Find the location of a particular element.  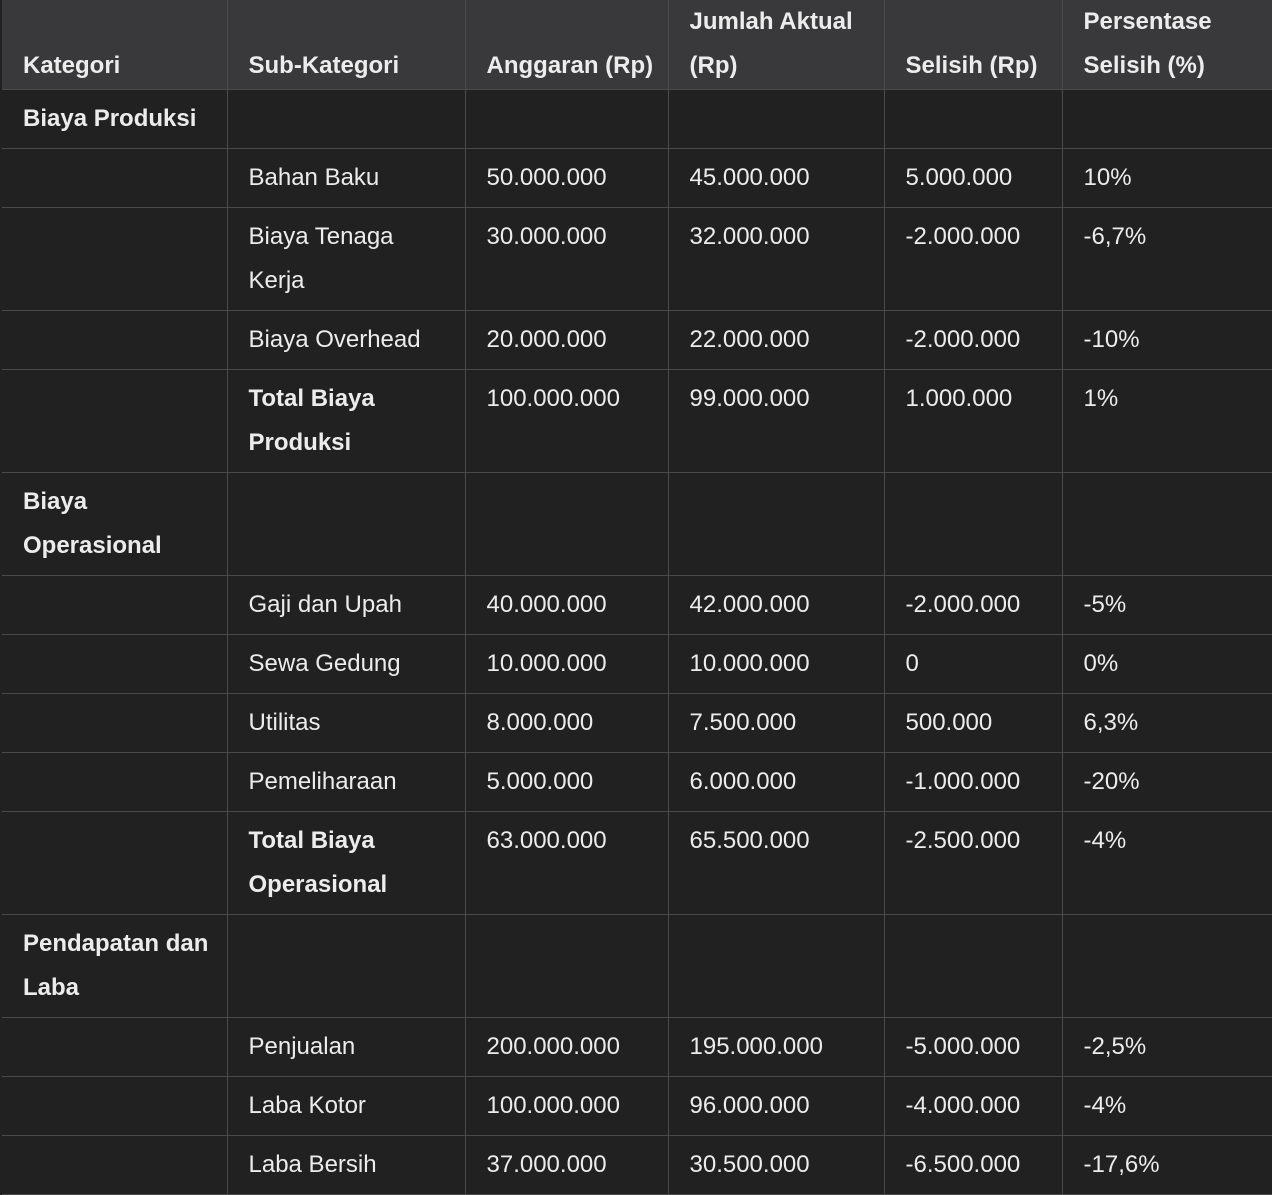

actual-cell: 22.000.000 is located at coordinates (776, 340).